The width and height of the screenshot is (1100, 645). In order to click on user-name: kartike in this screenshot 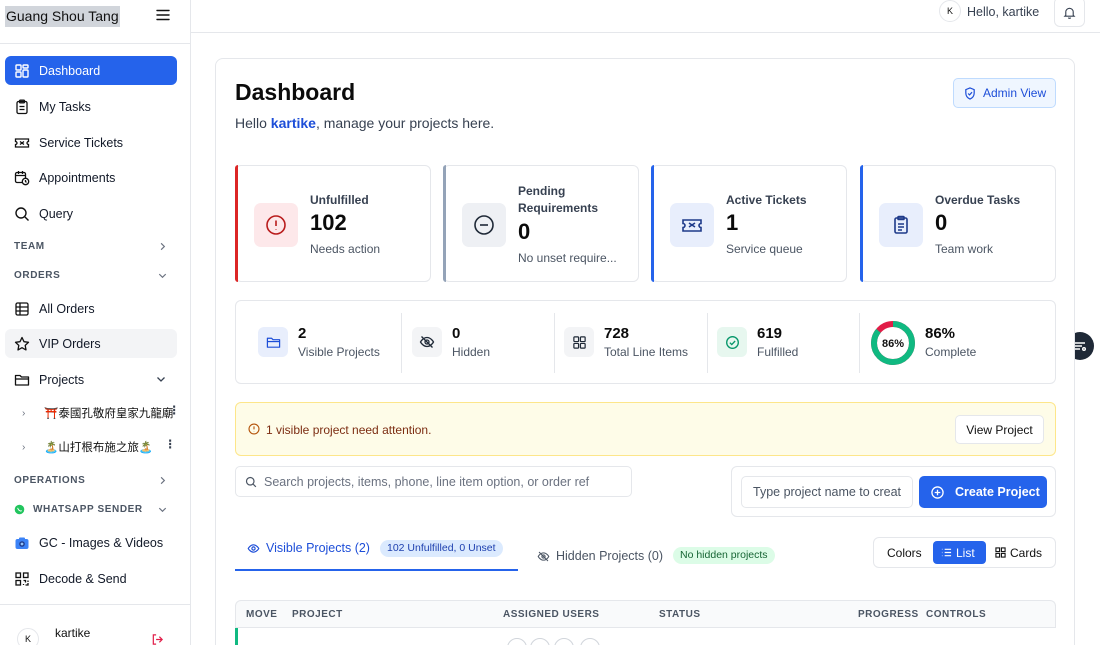, I will do `click(73, 633)`.